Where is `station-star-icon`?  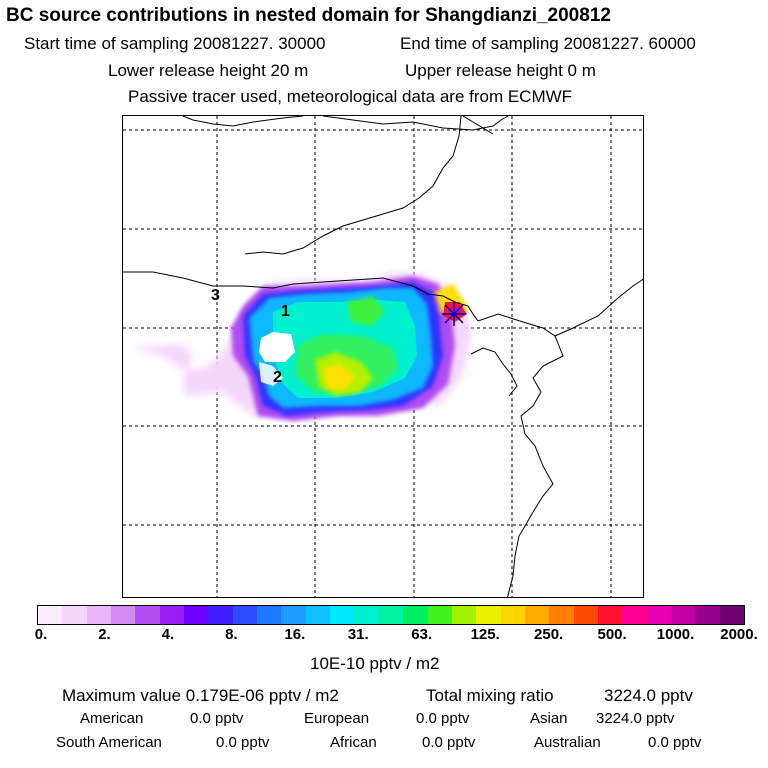 station-star-icon is located at coordinates (454, 314).